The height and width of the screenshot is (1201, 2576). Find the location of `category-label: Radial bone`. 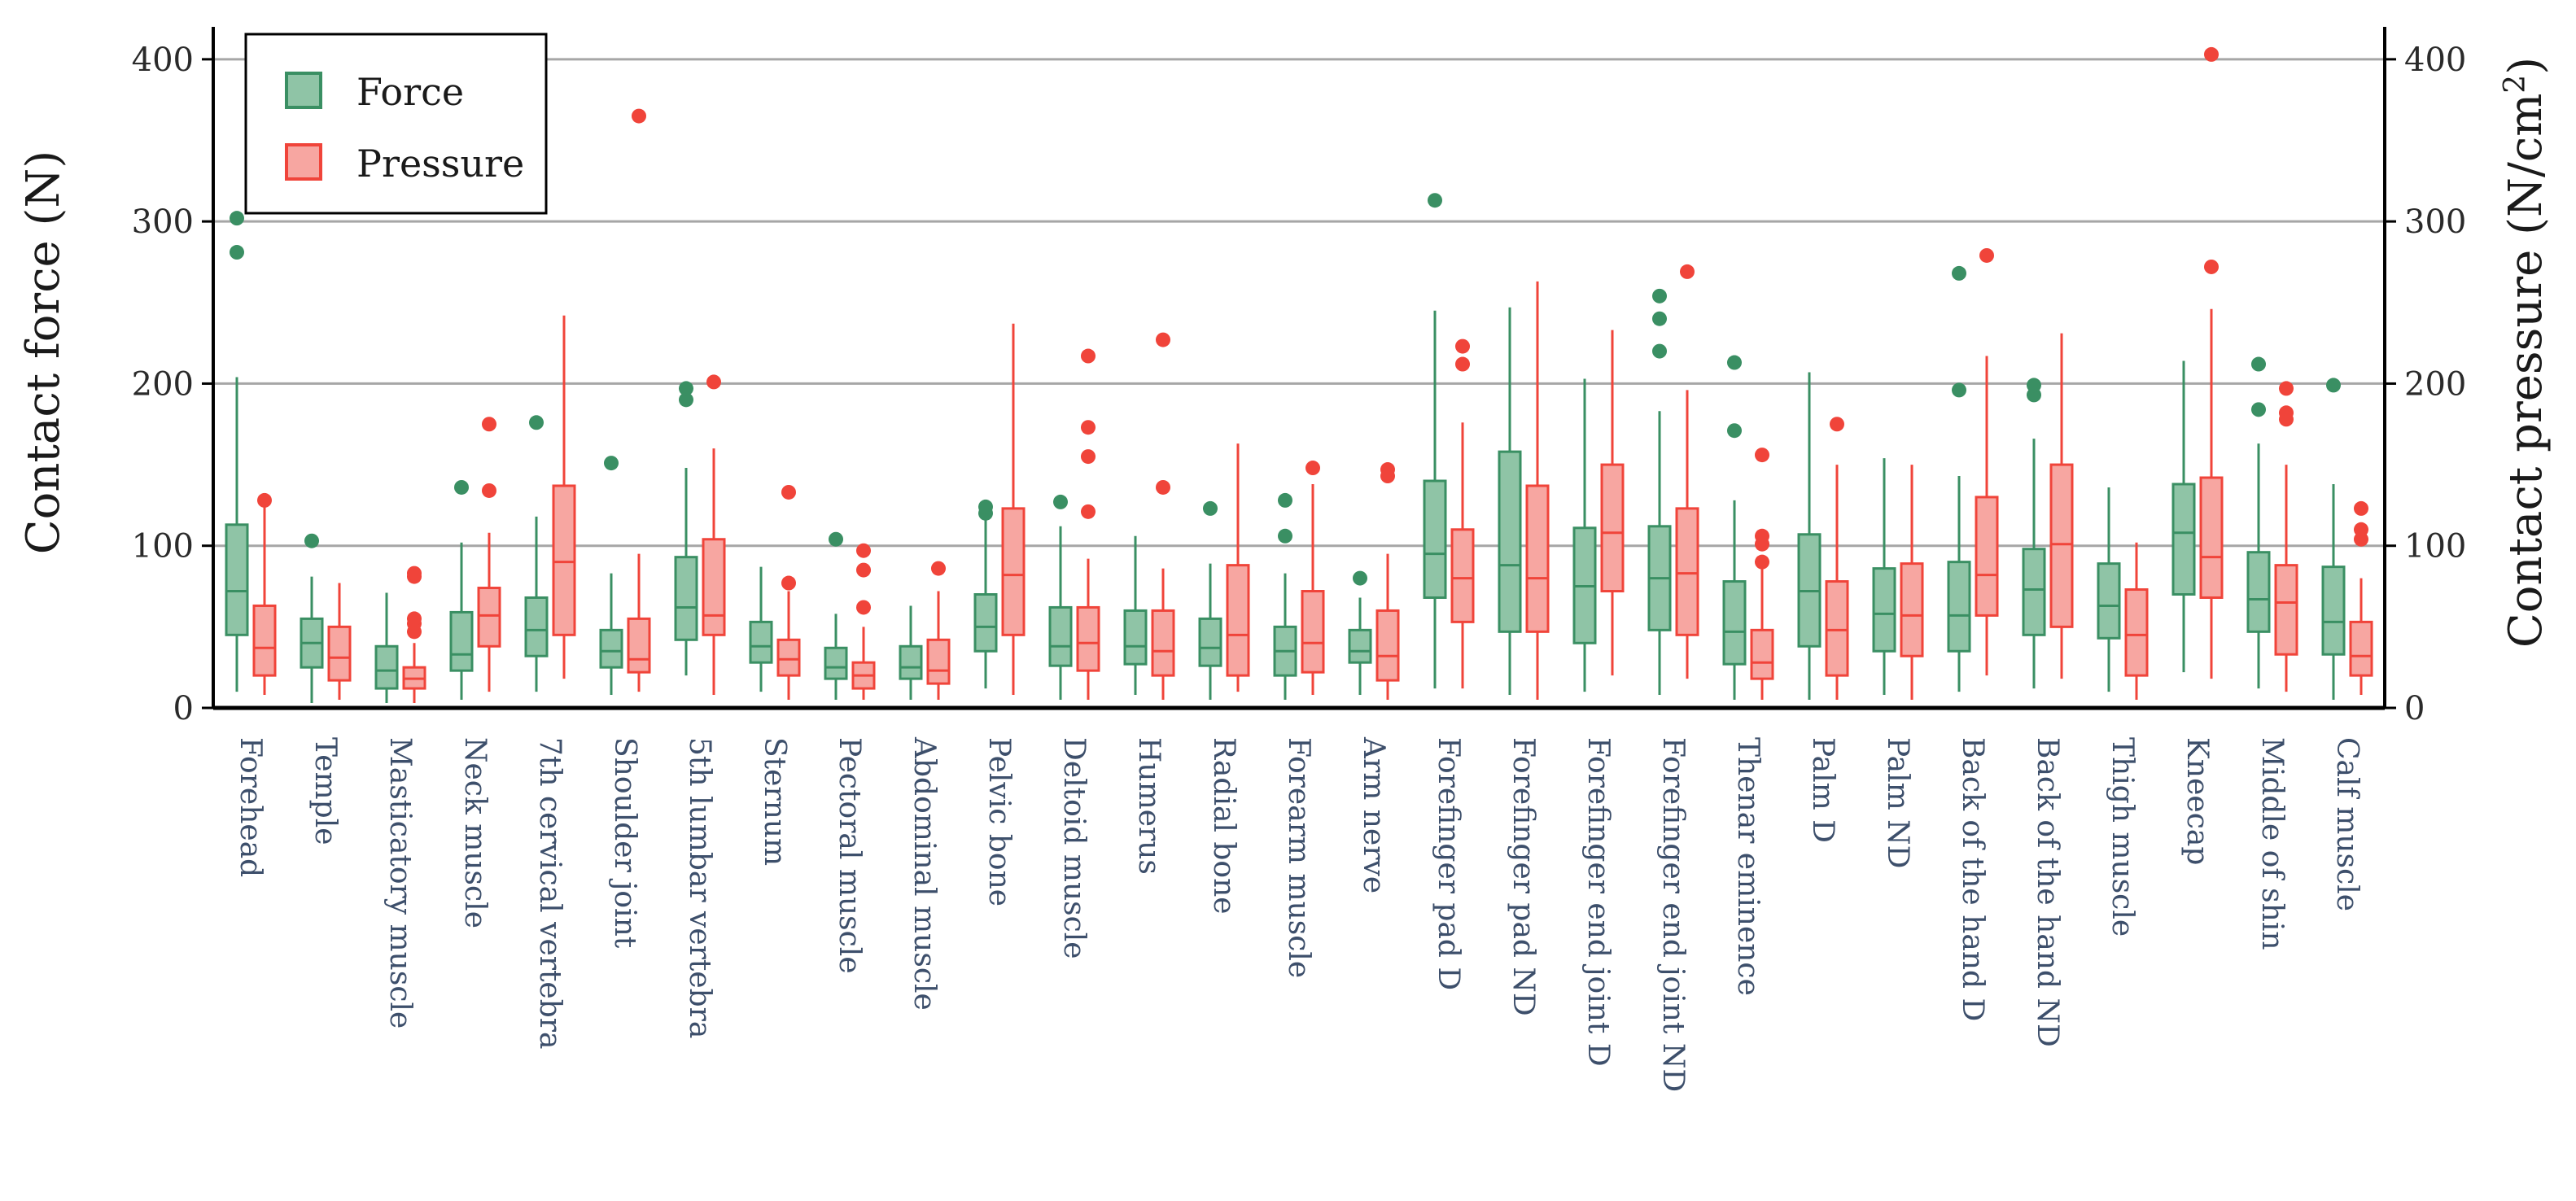

category-label: Radial bone is located at coordinates (1223, 826).